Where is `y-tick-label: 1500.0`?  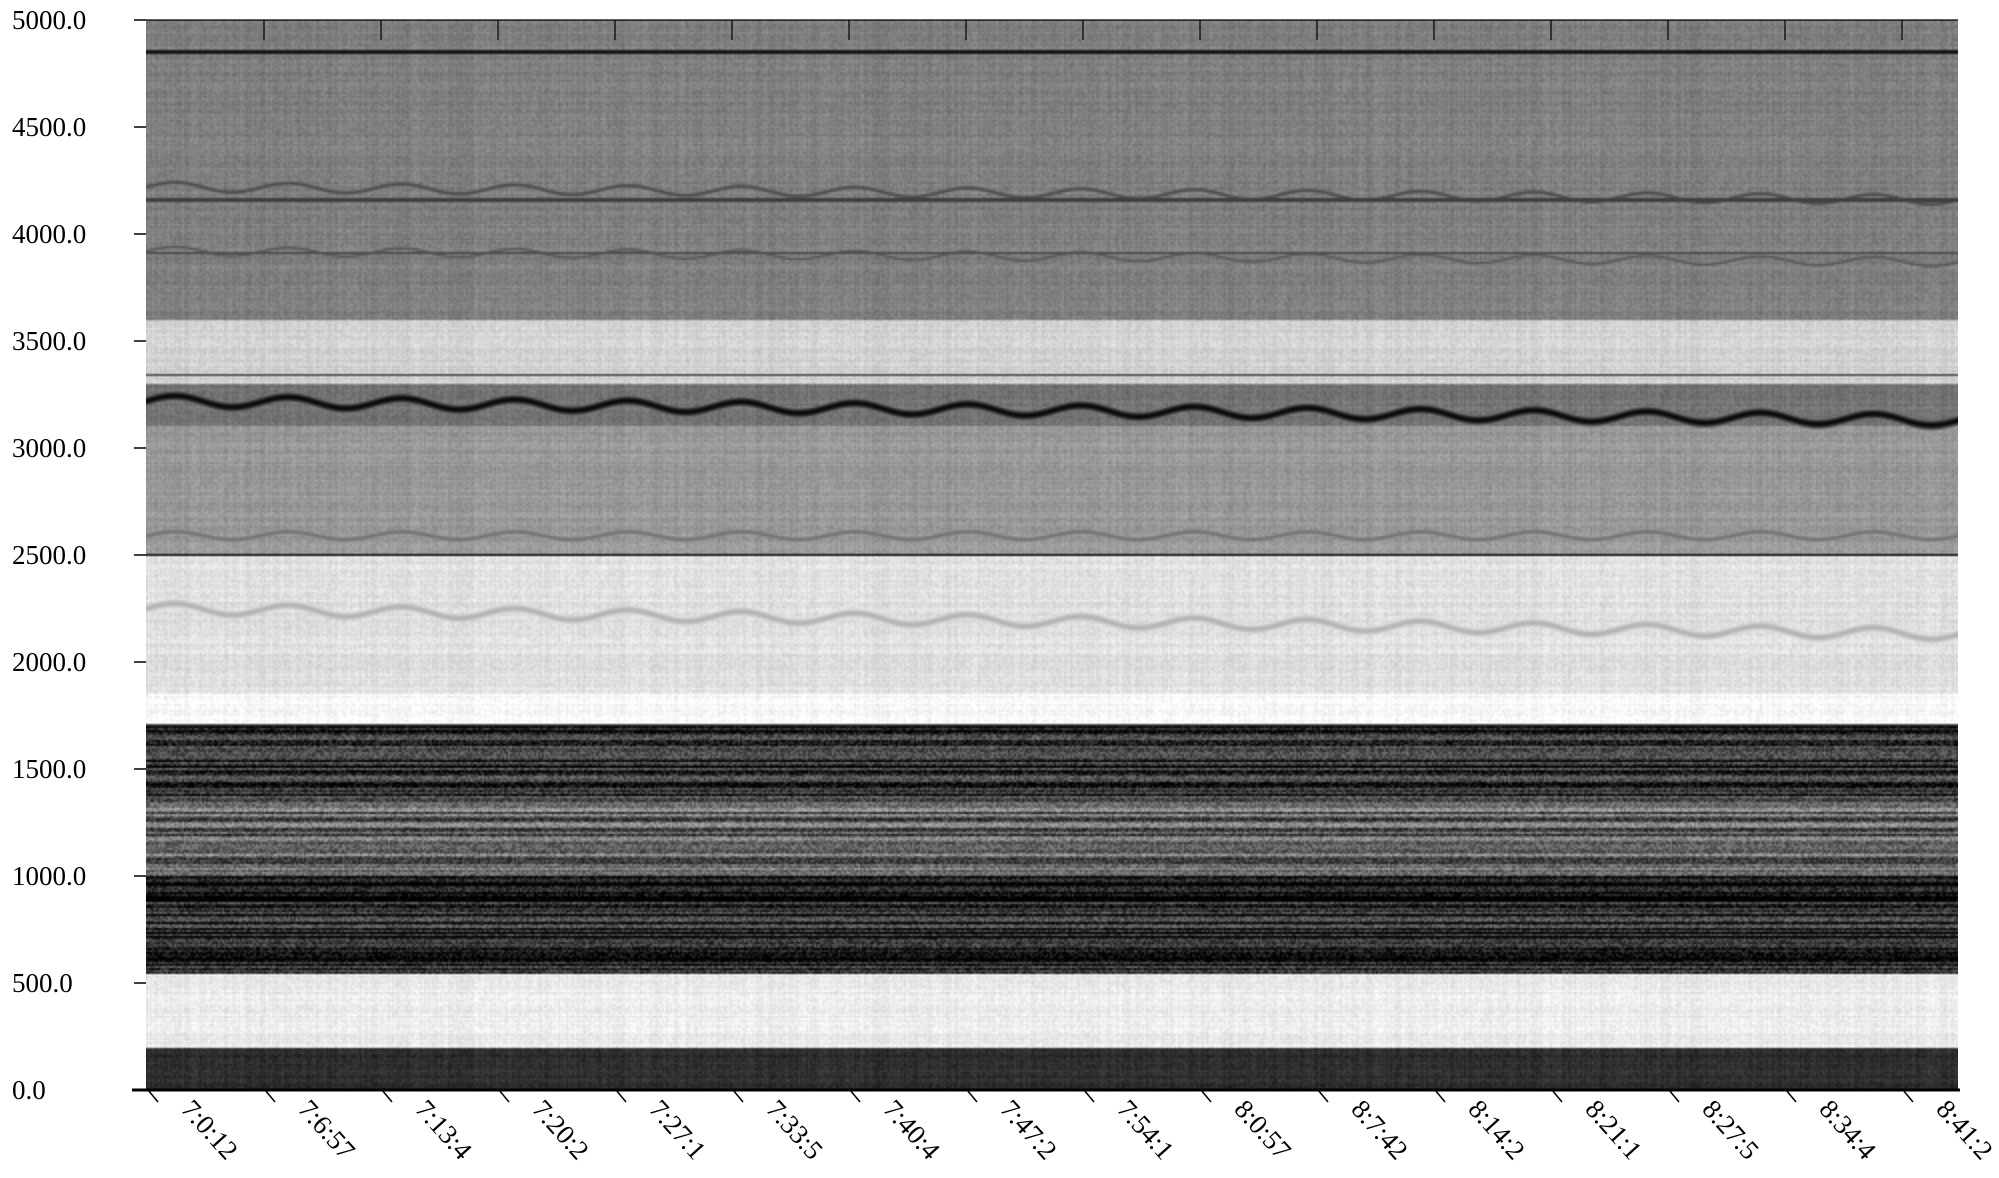 y-tick-label: 1500.0 is located at coordinates (49, 769).